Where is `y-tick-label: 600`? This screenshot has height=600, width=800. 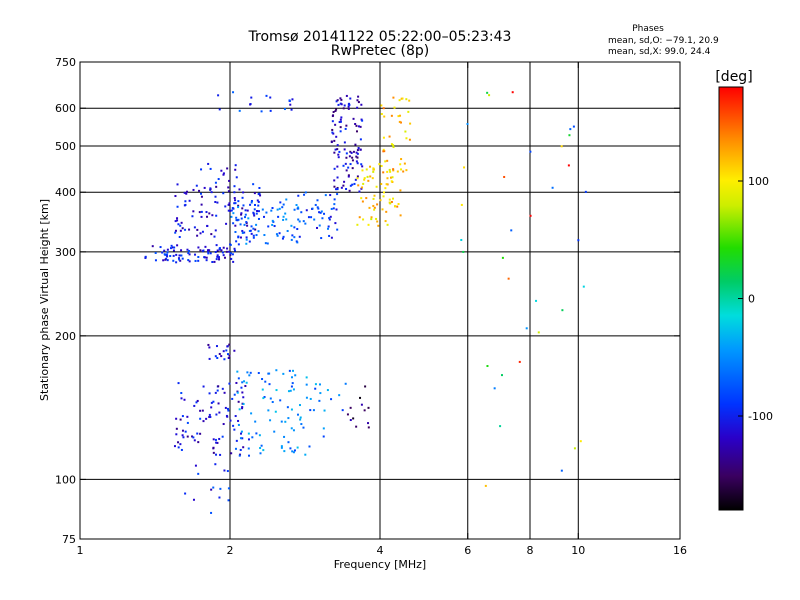
y-tick-label: 600 is located at coordinates (65, 108).